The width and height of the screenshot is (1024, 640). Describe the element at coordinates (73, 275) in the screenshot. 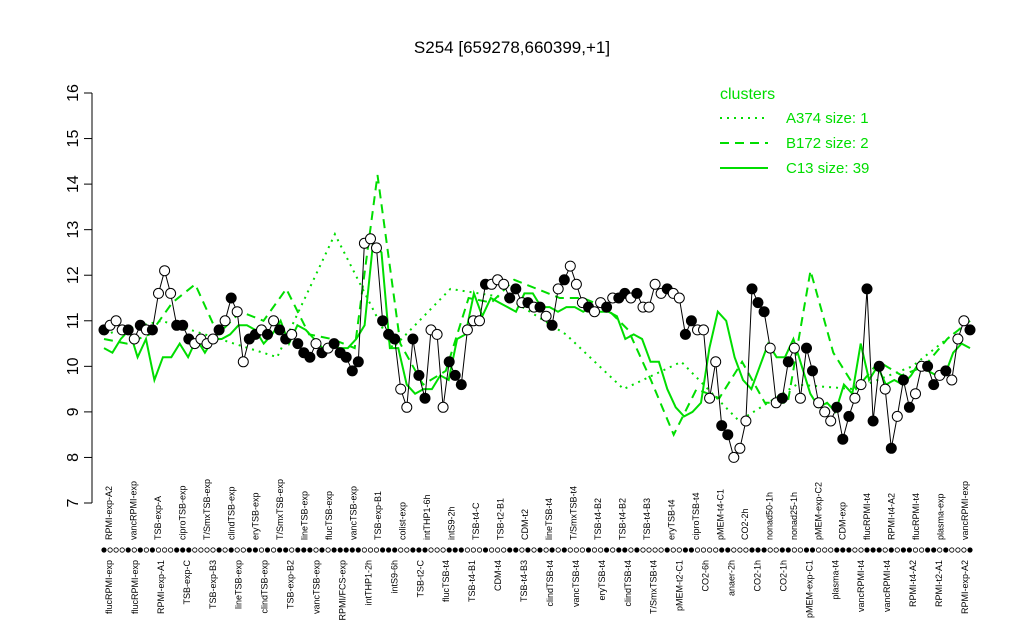

I see `y-tick-label: 12` at that location.